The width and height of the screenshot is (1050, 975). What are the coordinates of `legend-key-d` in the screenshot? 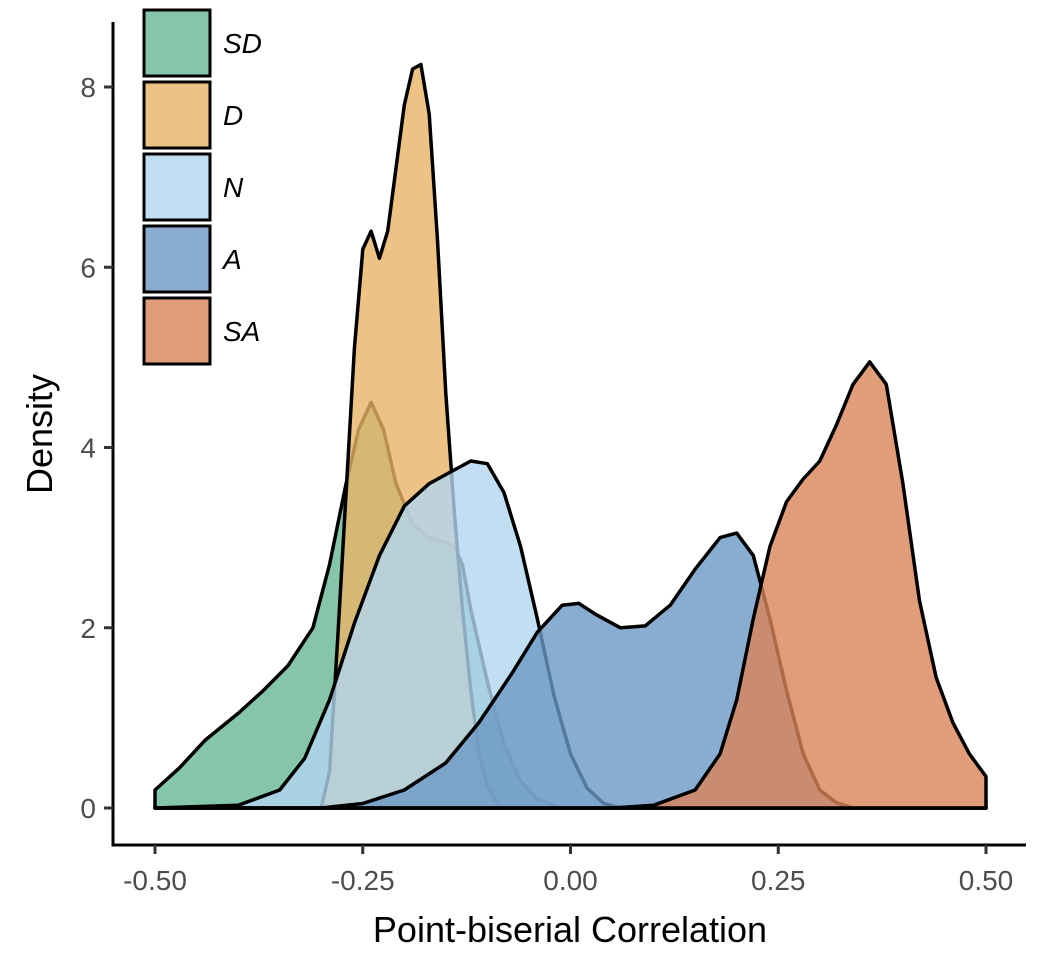 It's located at (177, 115).